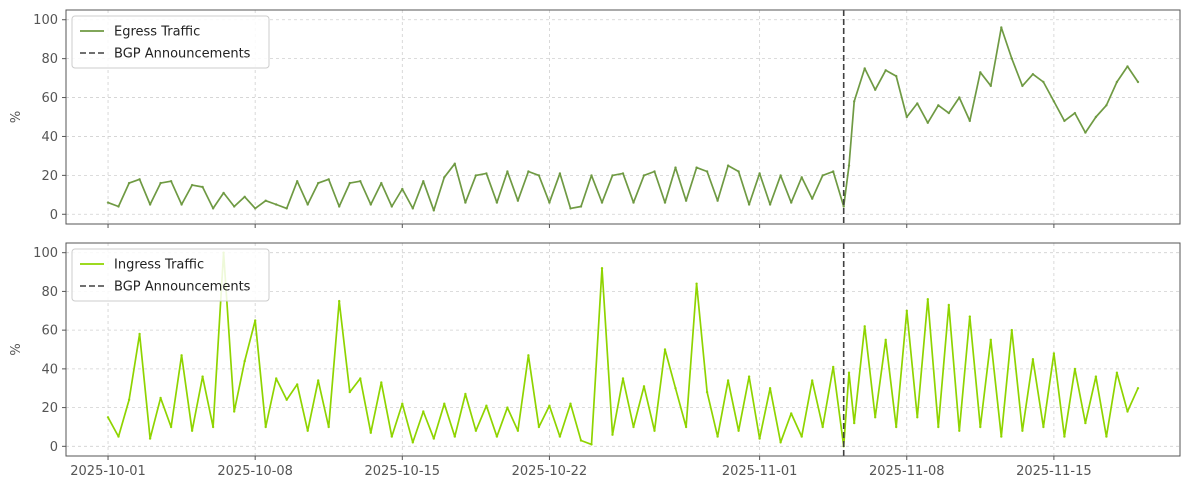 The width and height of the screenshot is (1189, 494). What do you see at coordinates (182, 287) in the screenshot?
I see `legend-label-bgp: BGP Announcements` at bounding box center [182, 287].